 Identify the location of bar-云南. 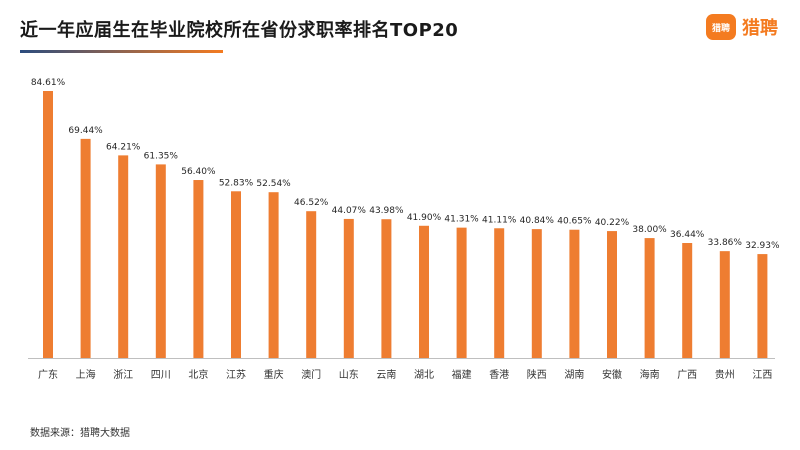
(386, 288).